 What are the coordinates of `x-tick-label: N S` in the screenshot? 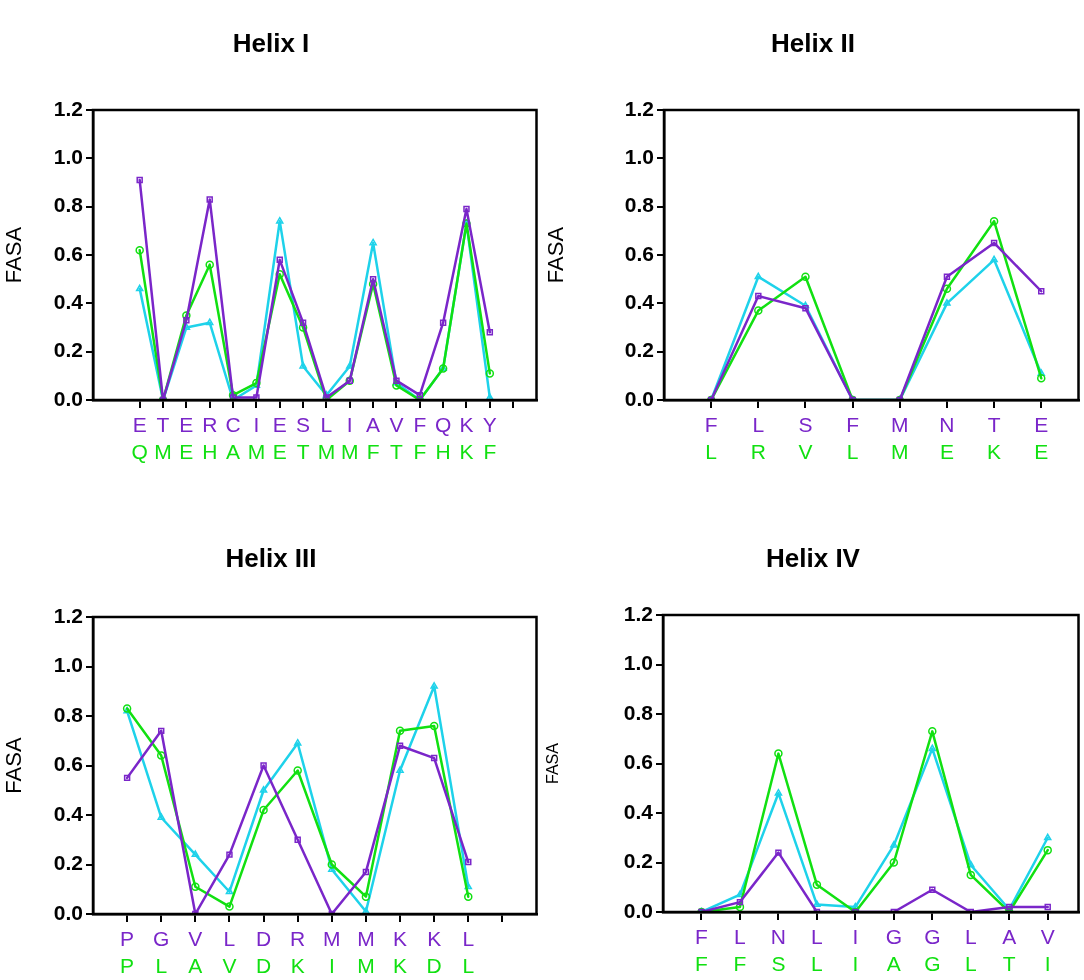 It's located at (778, 949).